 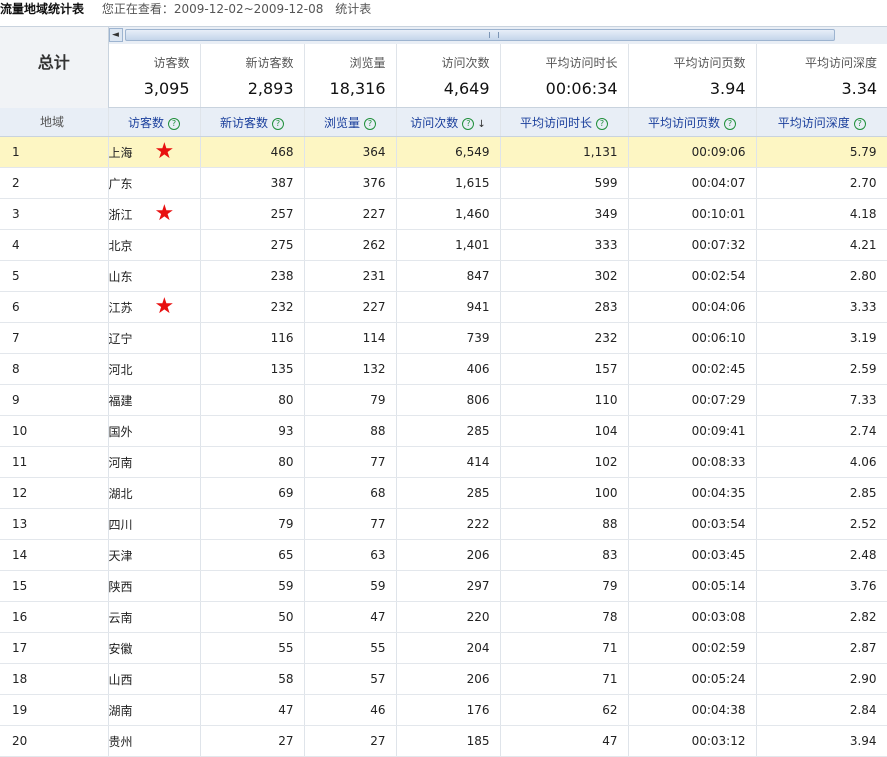 What do you see at coordinates (252, 648) in the screenshot?
I see `cell-visitors: 55` at bounding box center [252, 648].